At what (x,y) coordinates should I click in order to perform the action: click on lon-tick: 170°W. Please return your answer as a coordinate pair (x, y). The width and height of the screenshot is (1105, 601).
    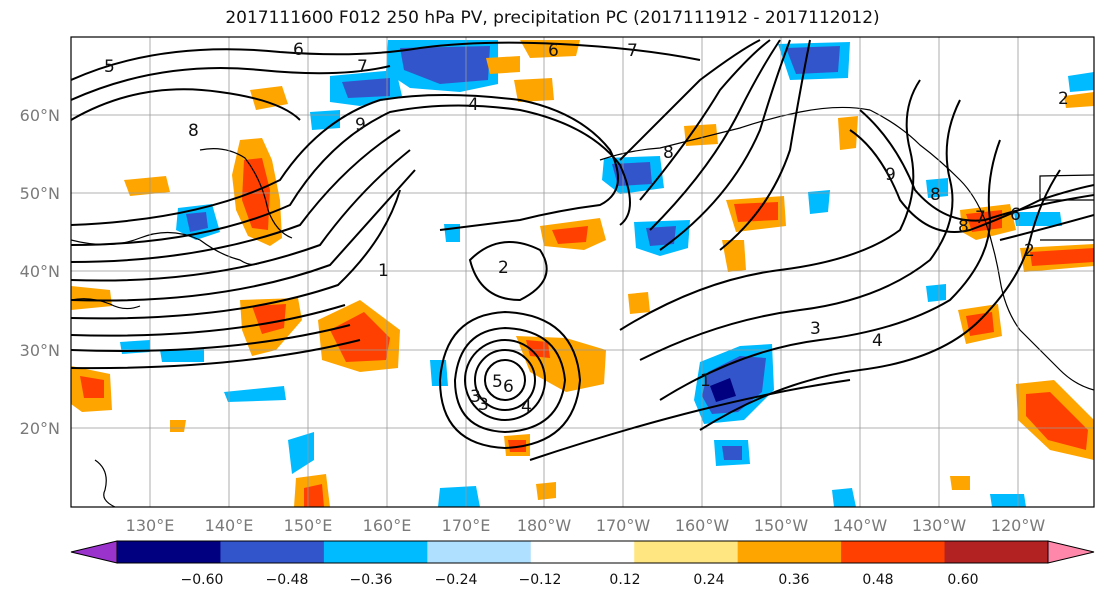
    Looking at the image, I should click on (623, 525).